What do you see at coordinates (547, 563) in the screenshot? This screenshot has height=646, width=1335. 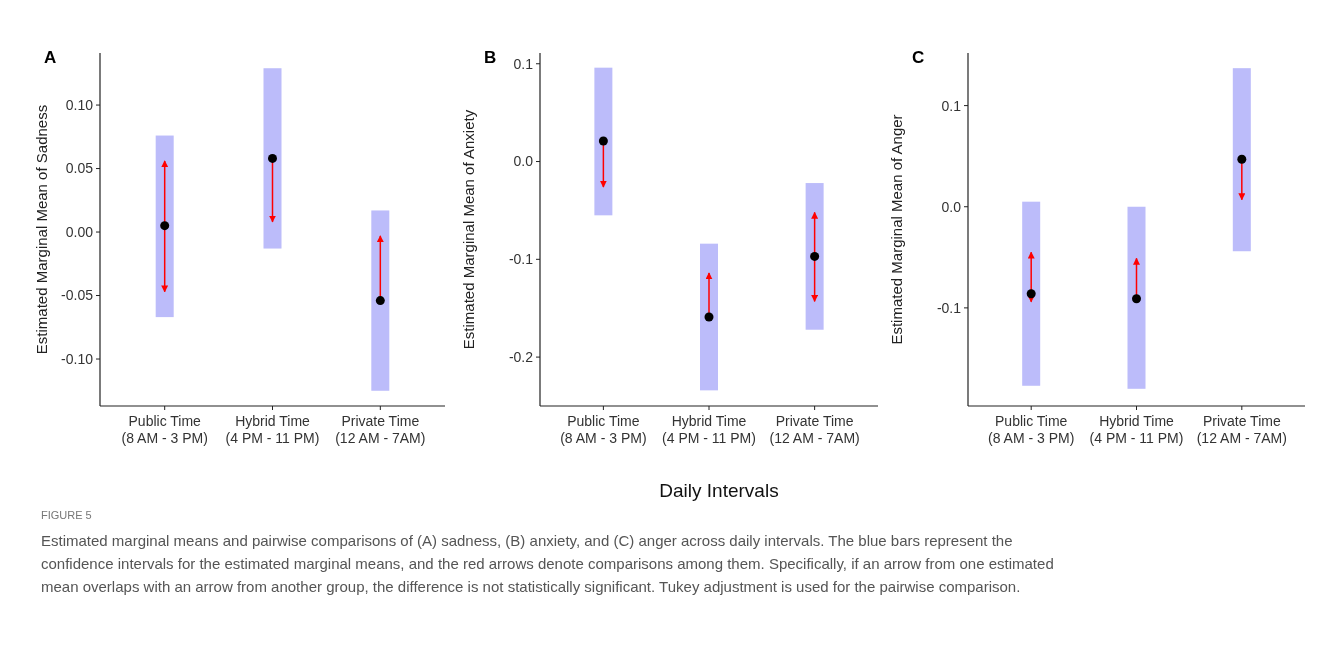 I see `text: Estimated marginal means and pairwise comparisons of (A) sadness, (B) anxiety, and (C) anger across daily intervals. The blue bars represent the confidence intervals for the estimated marginal means, and the red arrows denote comparisons among them. Specifically, if an arrow from one estimated mean overlaps with an arrow from another group, the difference is not statistically significant. Tukey adjustment is used for the pairwise comparison.` at bounding box center [547, 563].